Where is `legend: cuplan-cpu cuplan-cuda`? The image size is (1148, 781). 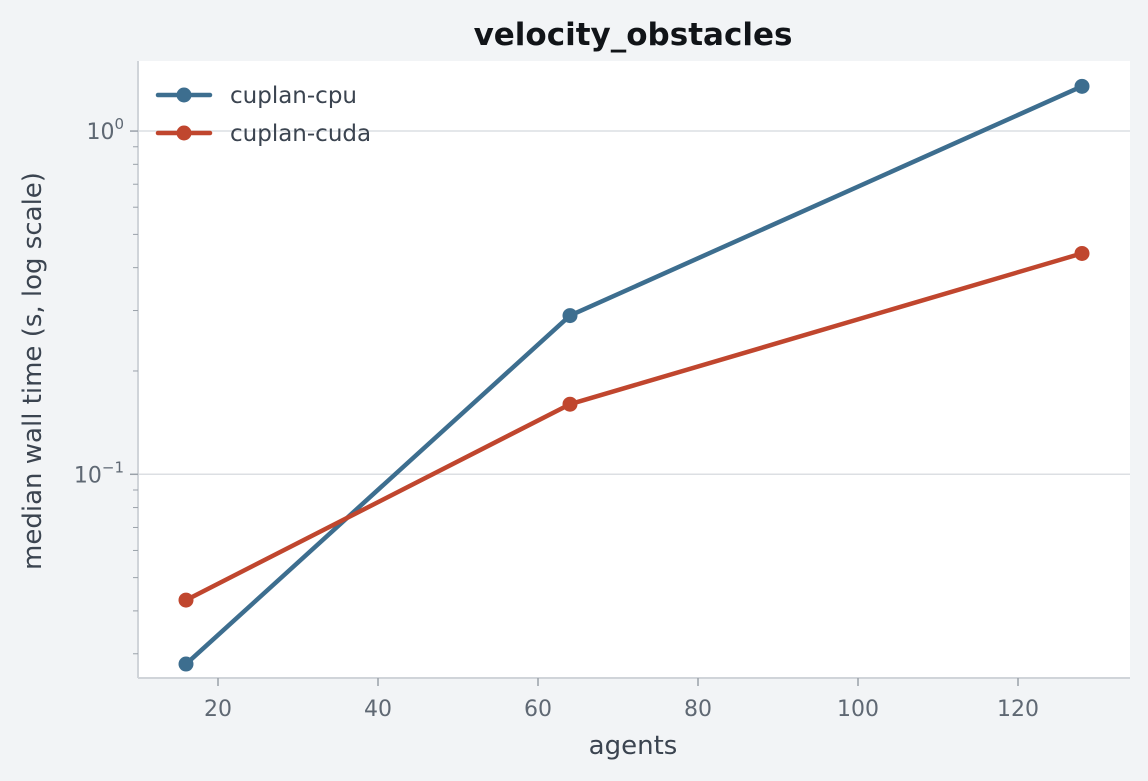 legend: cuplan-cpu cuplan-cuda is located at coordinates (263, 115).